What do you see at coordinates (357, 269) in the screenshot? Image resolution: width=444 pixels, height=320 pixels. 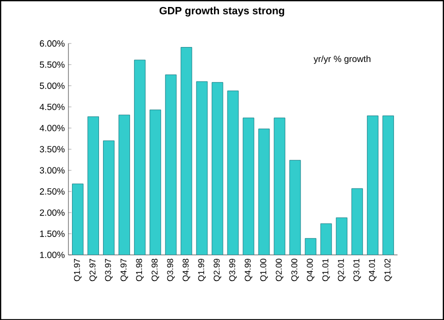 I see `x-tick-label: Q3.01` at bounding box center [357, 269].